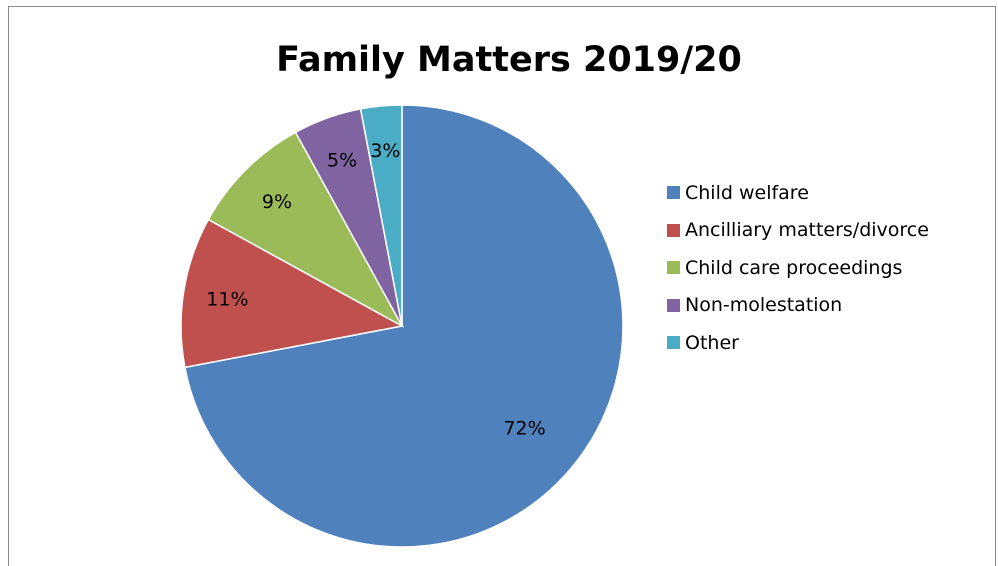  I want to click on pie-slice-other, so click(381, 215).